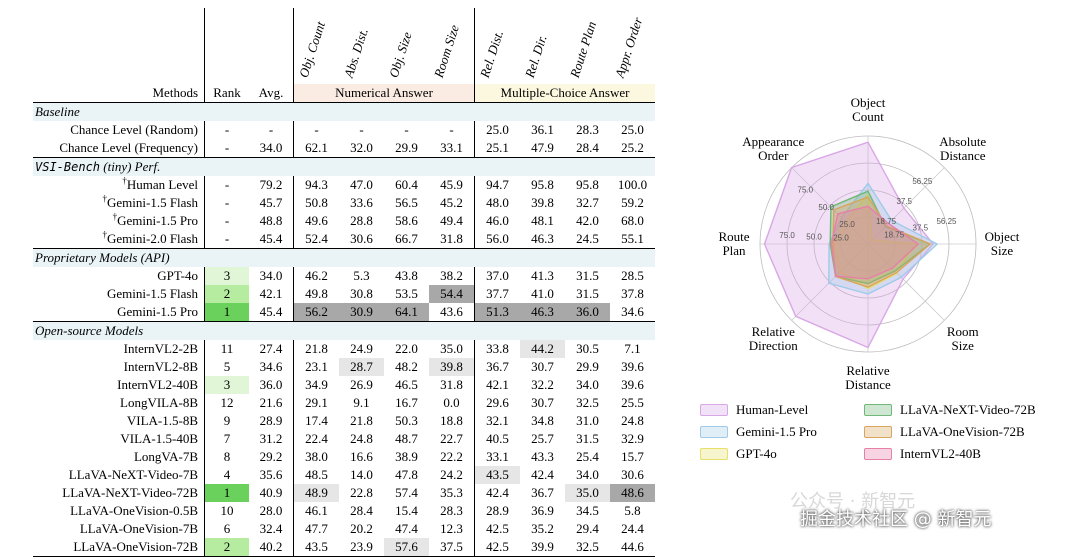 This screenshot has height=557, width=1080. I want to click on method-label: Gemini-2.0 Flash, so click(152, 238).